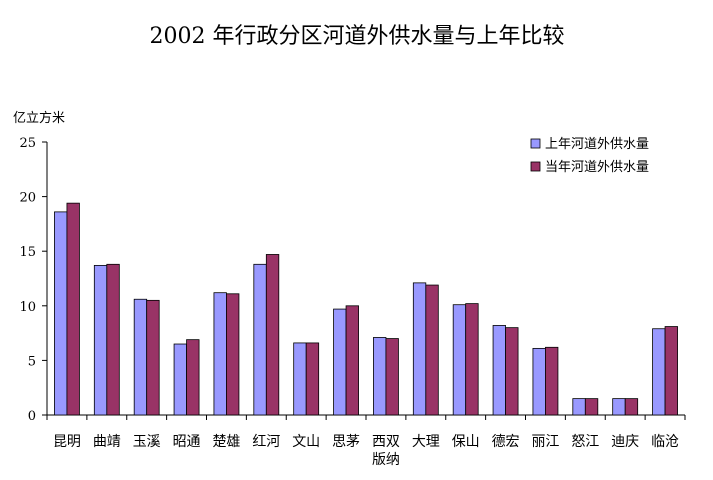 The width and height of the screenshot is (713, 480). Describe the element at coordinates (266, 442) in the screenshot. I see `x-category-label: 红河` at that location.